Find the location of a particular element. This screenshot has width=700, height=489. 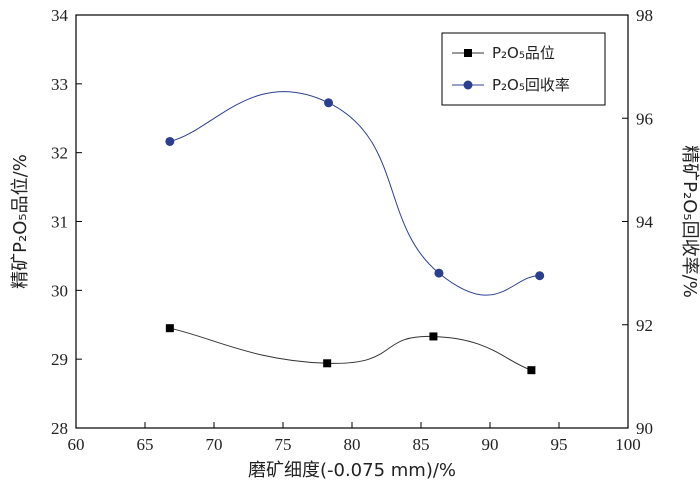

right-y-axis-ticks: 90 92 94 96 98 is located at coordinates (638, 222).